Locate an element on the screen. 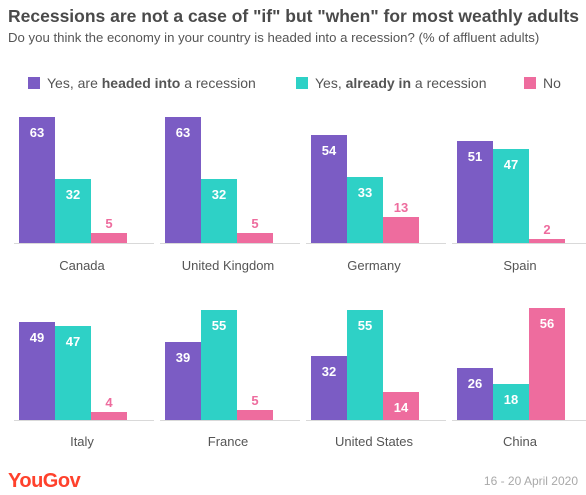  data-label-germany-no: 13 is located at coordinates (401, 207).